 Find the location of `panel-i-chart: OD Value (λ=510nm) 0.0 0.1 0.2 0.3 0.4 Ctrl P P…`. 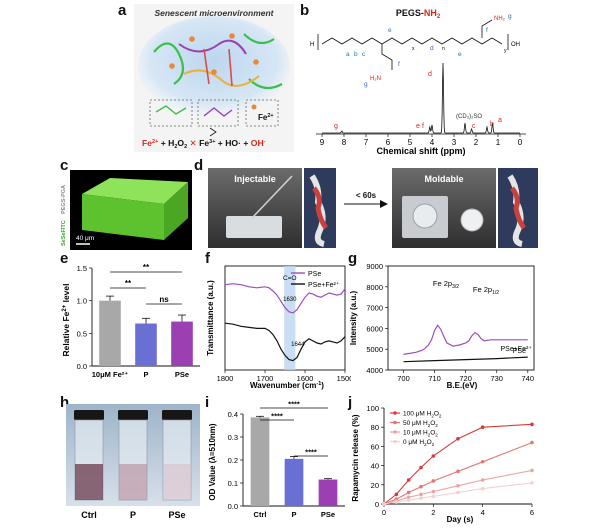

panel-i-chart: OD Value (λ=510nm) 0.0 0.1 0.2 0.3 0.4 Ctrl P P… is located at coordinates (278, 462).